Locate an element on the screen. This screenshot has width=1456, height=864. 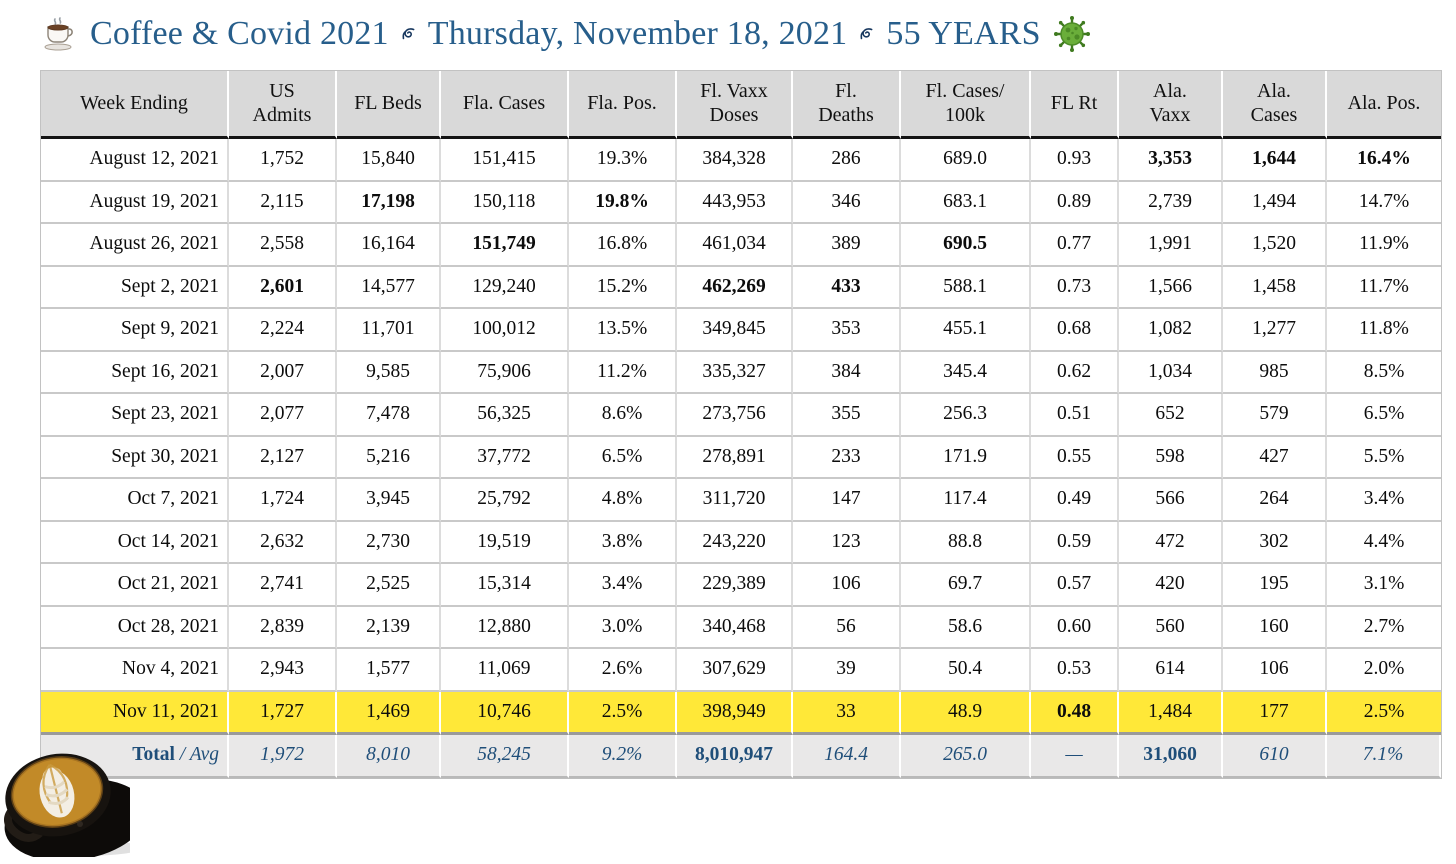
value-cell: 3.4% is located at coordinates (1384, 500).